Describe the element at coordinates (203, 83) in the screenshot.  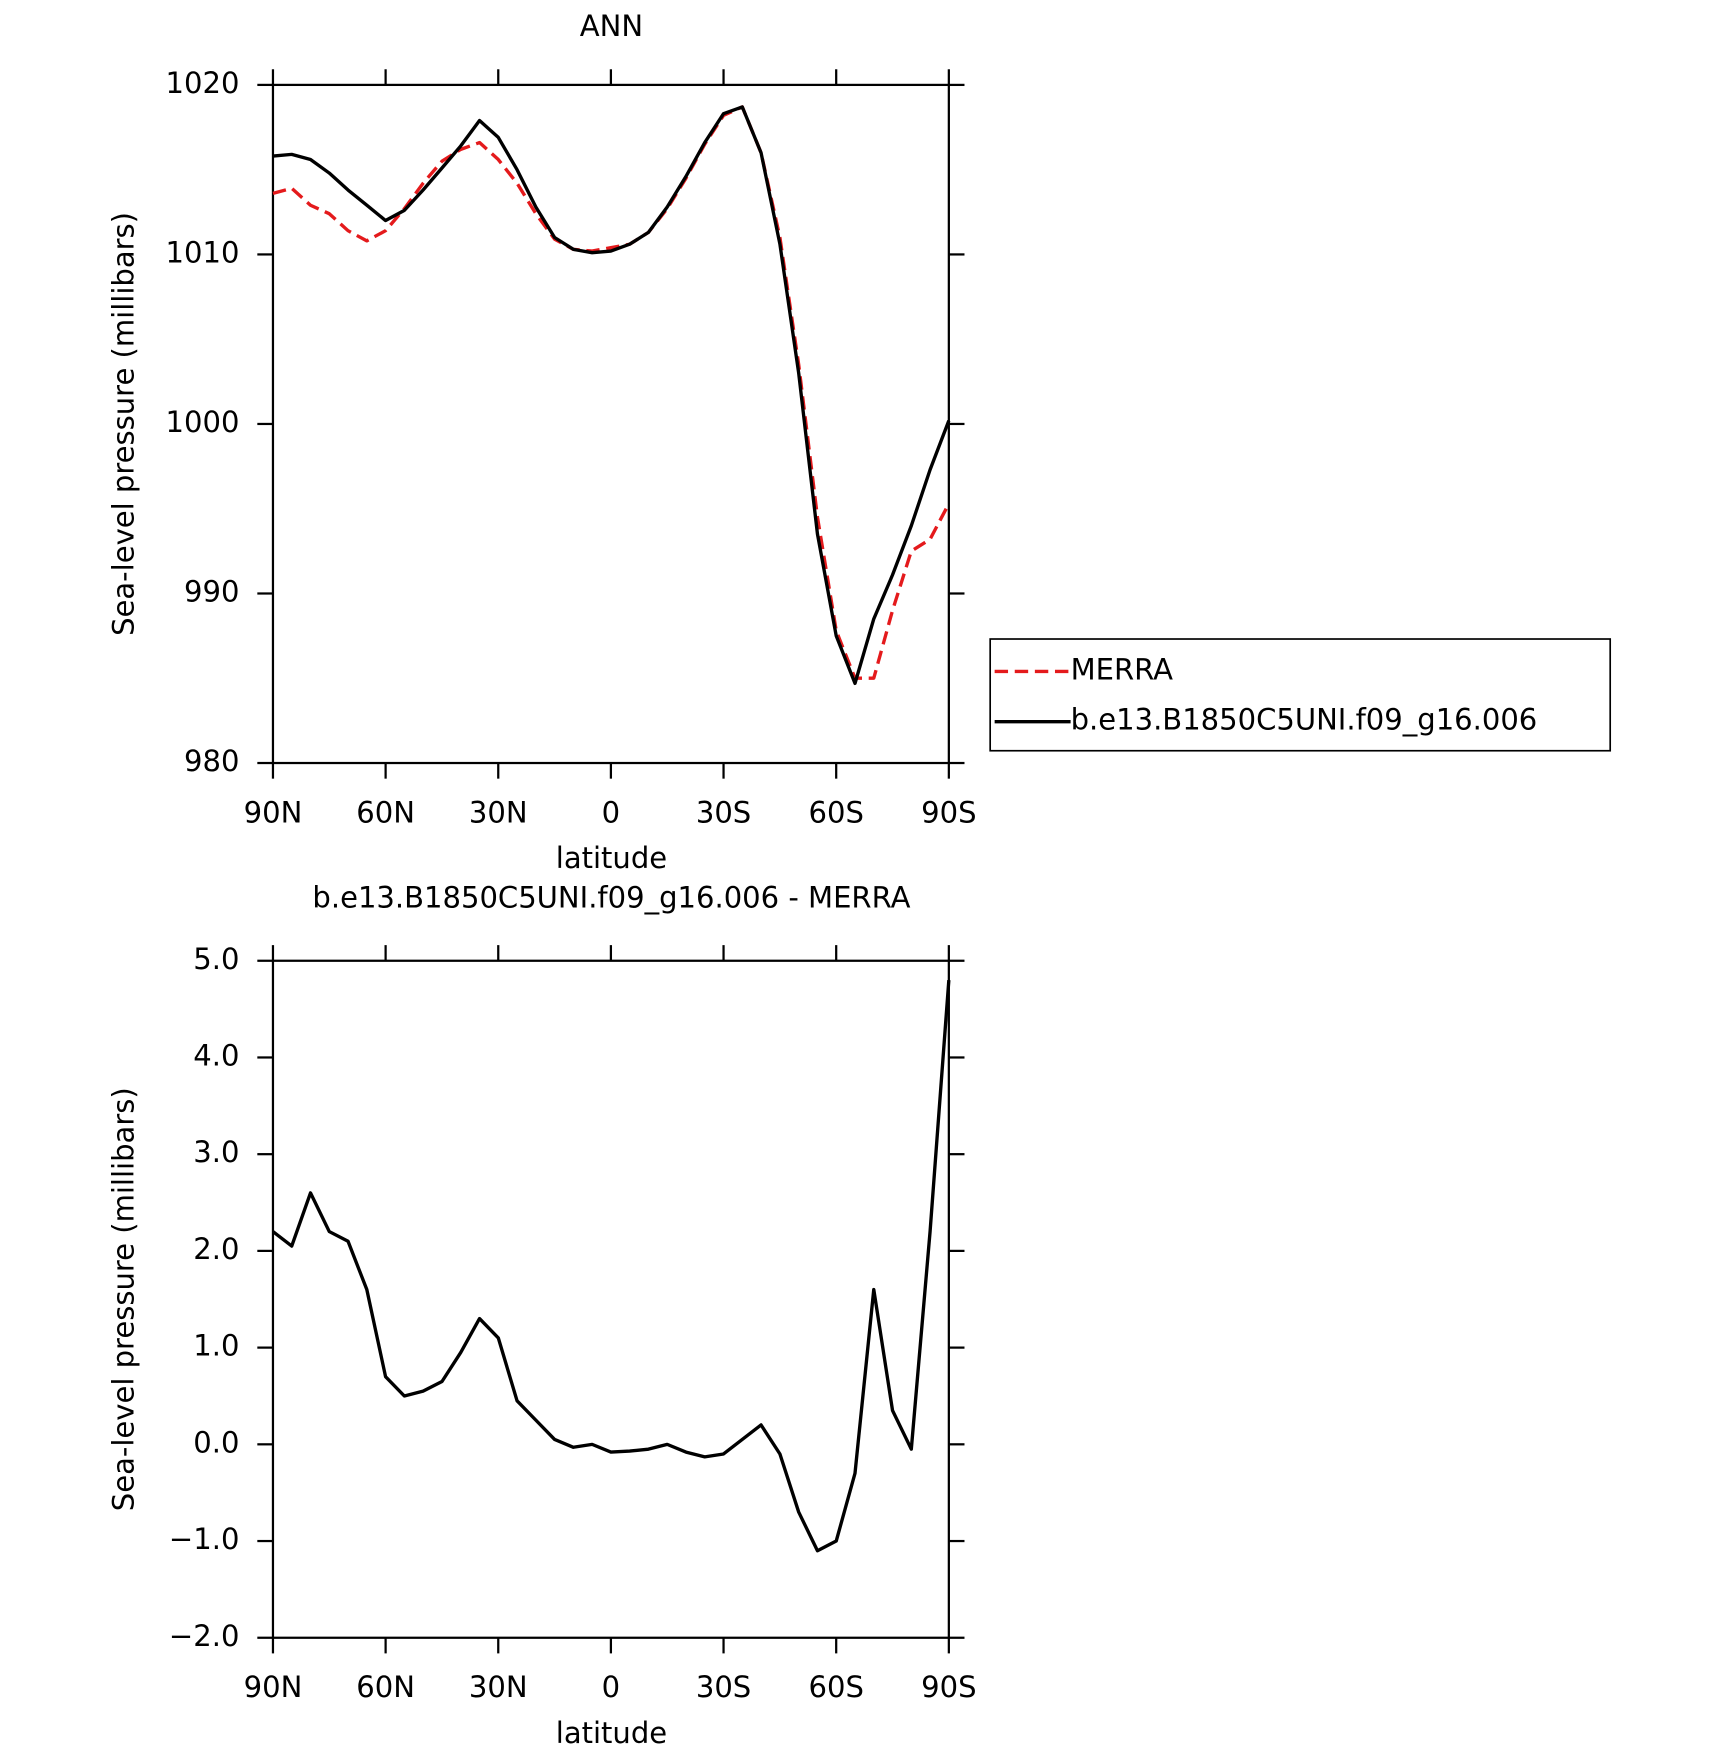
I see `y-tick-label: 1020` at that location.